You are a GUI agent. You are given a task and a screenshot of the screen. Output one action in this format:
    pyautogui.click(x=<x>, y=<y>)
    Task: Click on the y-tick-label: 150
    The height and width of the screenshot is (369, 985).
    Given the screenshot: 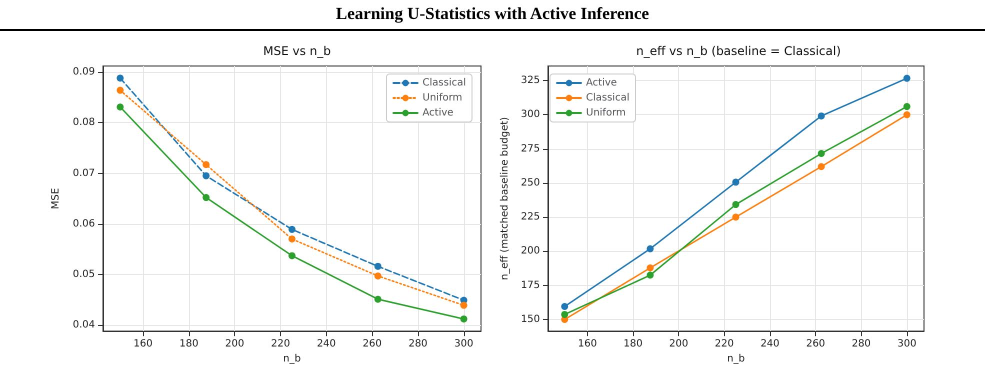 What is the action you would take?
    pyautogui.click(x=530, y=319)
    